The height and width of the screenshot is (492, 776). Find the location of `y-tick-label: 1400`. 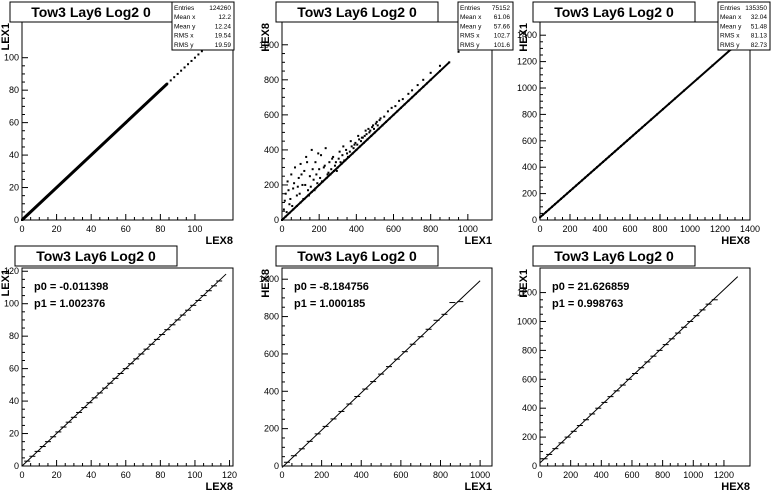

y-tick-label: 1400 is located at coordinates (527, 35).